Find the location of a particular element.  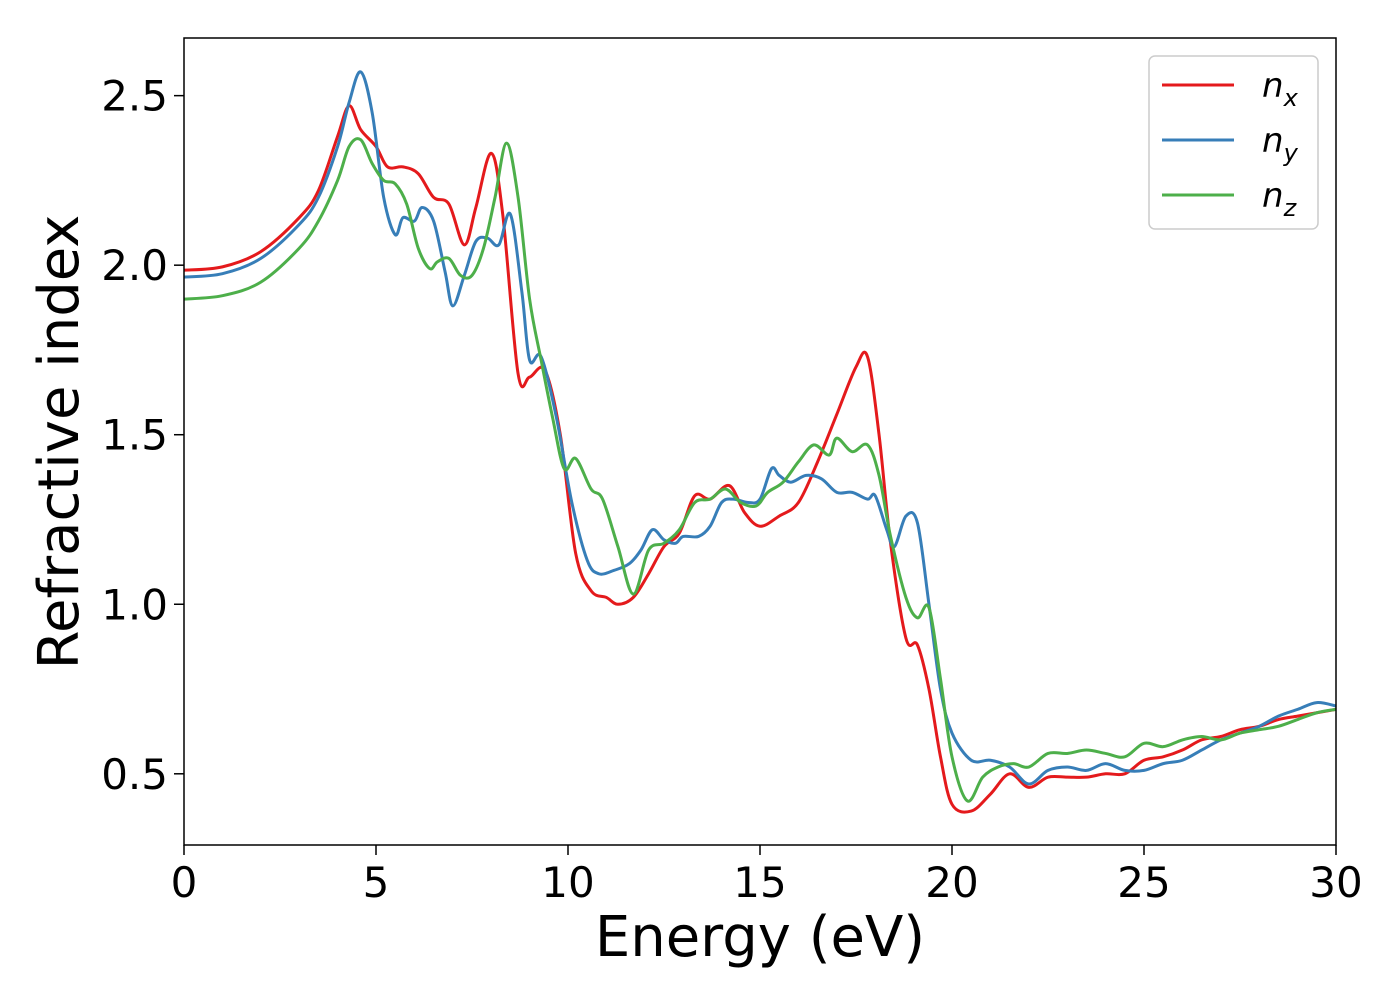

x-axis-ticks: 0 5 10 15 20 25 30 is located at coordinates (767, 876).